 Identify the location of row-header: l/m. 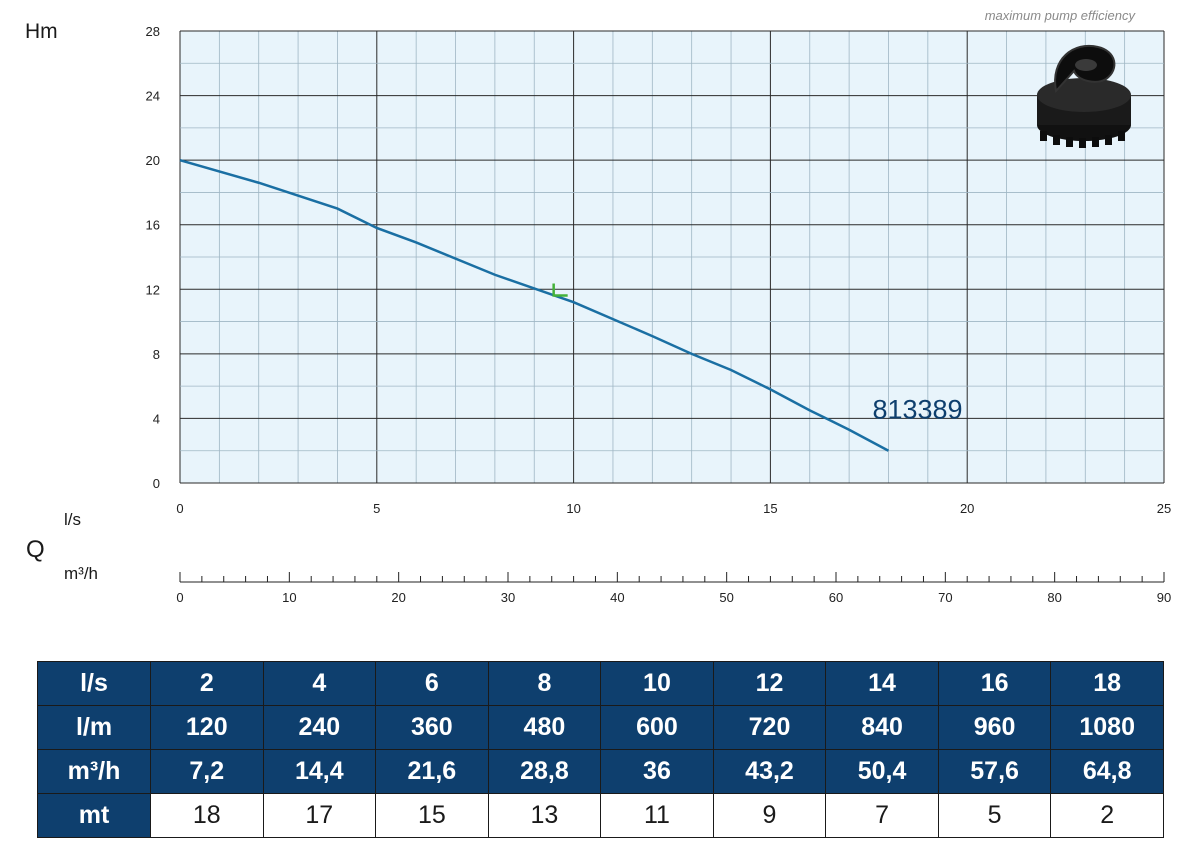
(94, 727).